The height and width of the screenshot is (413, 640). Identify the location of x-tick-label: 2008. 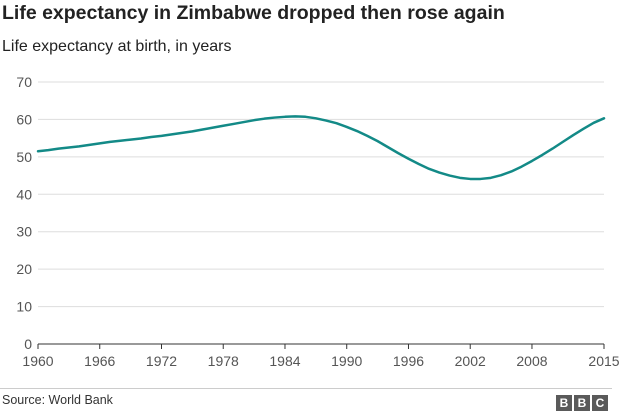
(531, 361).